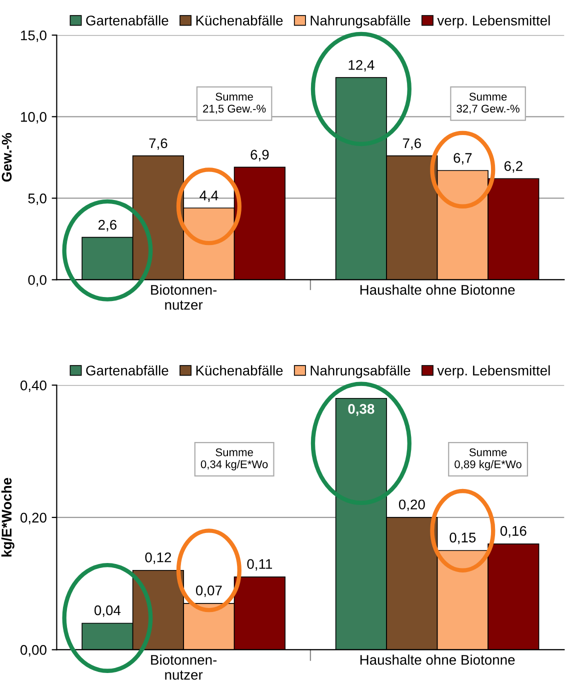 The height and width of the screenshot is (689, 567). What do you see at coordinates (259, 156) in the screenshot?
I see `data-label: 6,9` at bounding box center [259, 156].